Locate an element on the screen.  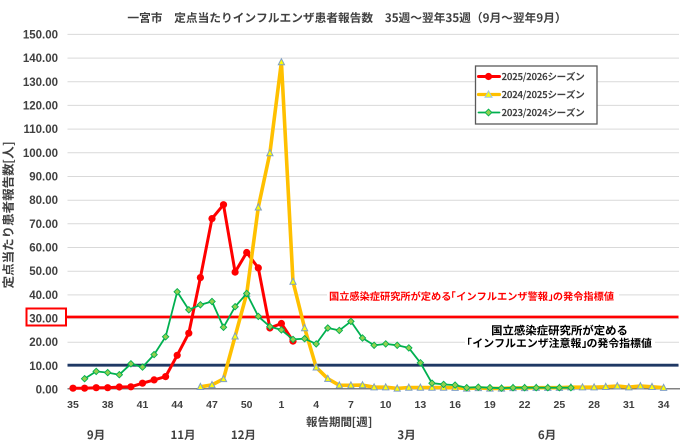
svg-text: 28 is located at coordinates (594, 405).